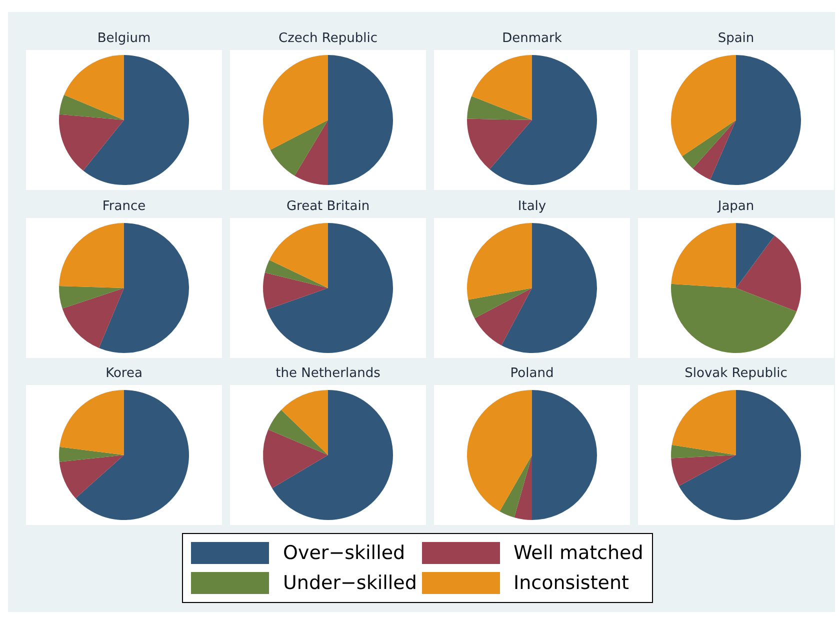 Image resolution: width=839 pixels, height=617 pixels. I want to click on chart-title: Spain, so click(736, 39).